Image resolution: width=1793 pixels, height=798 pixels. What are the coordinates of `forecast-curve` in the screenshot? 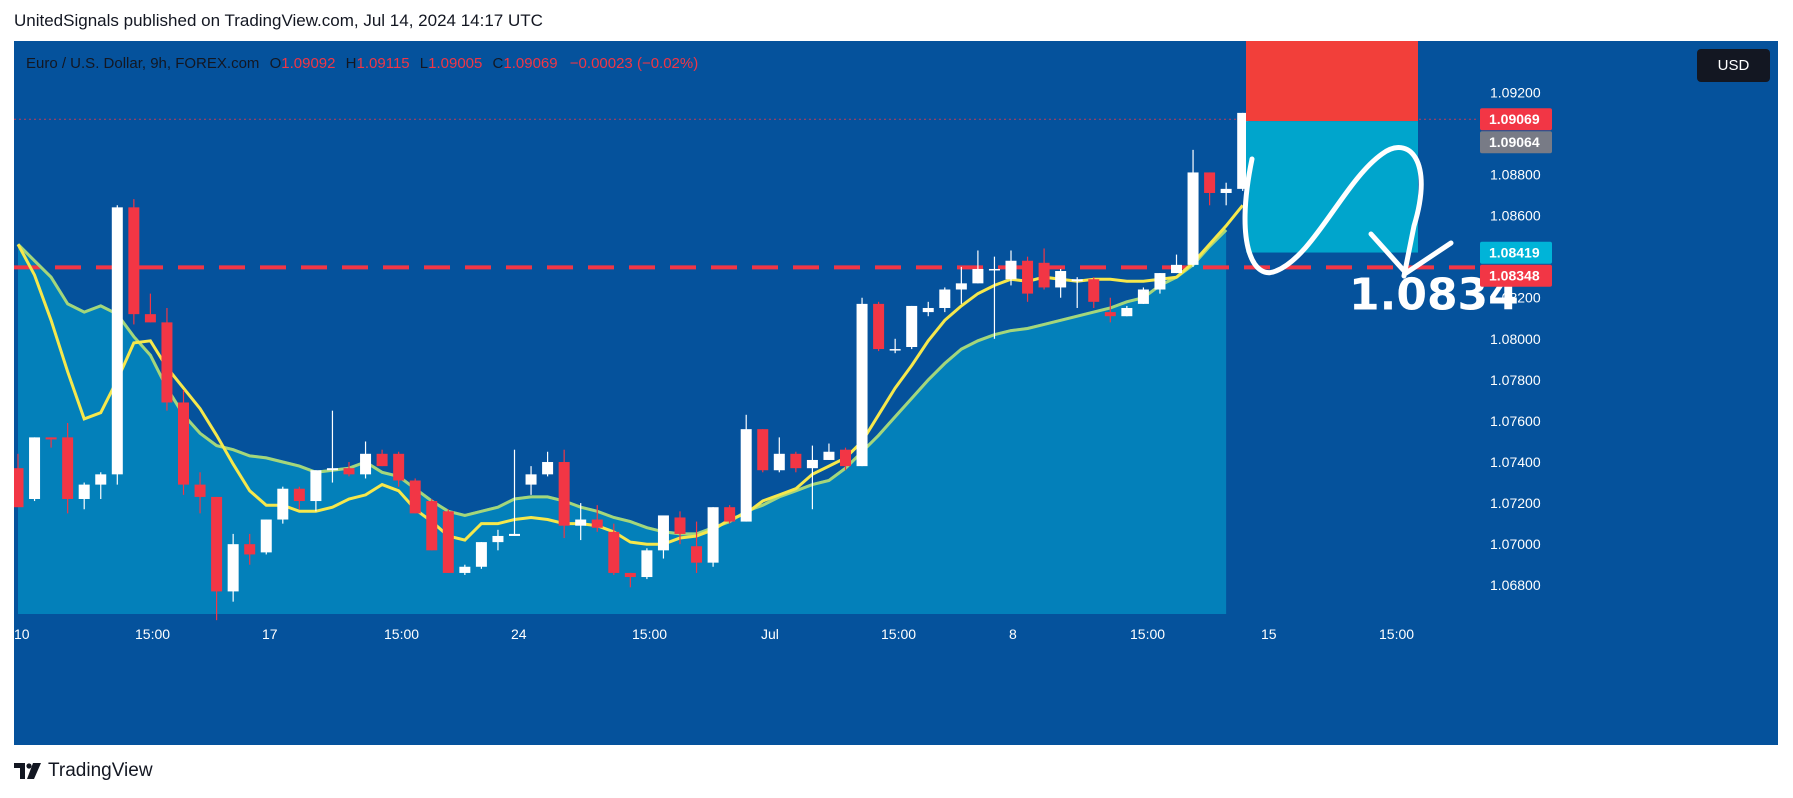 It's located at (1333, 212).